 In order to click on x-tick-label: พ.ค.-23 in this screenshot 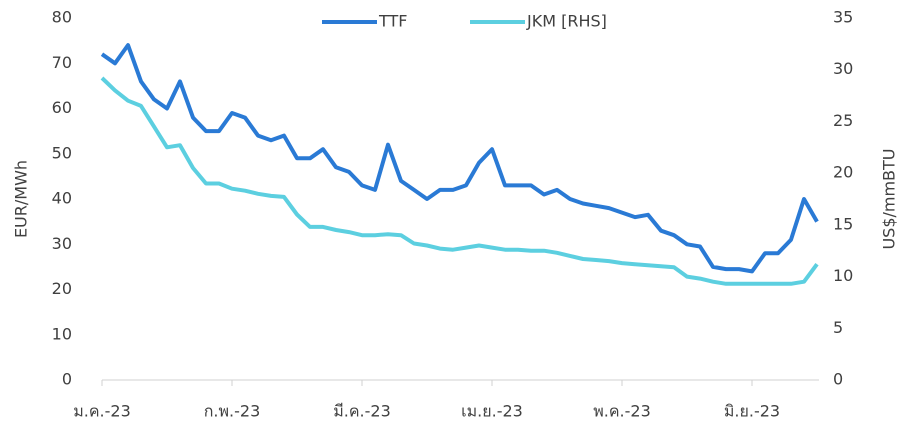, I will do `click(622, 411)`.